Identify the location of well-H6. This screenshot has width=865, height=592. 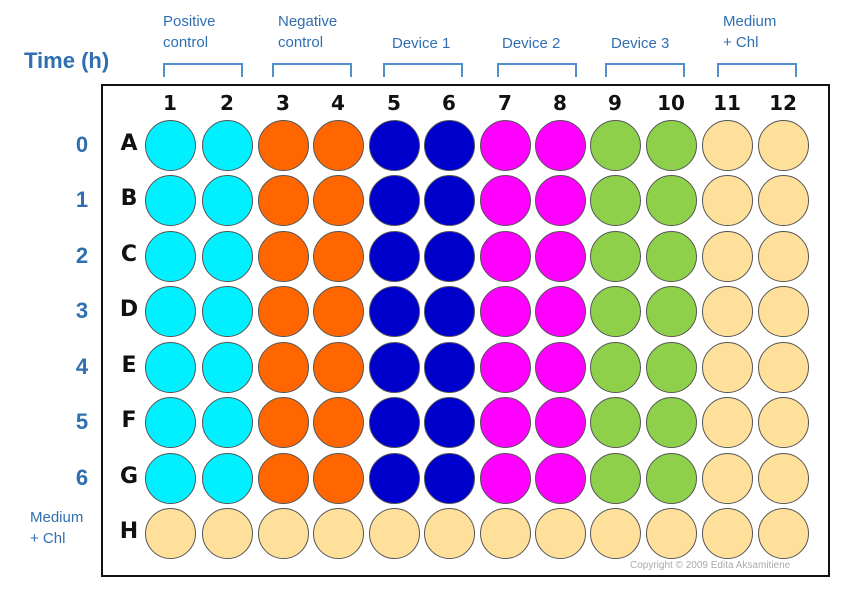
(449, 533).